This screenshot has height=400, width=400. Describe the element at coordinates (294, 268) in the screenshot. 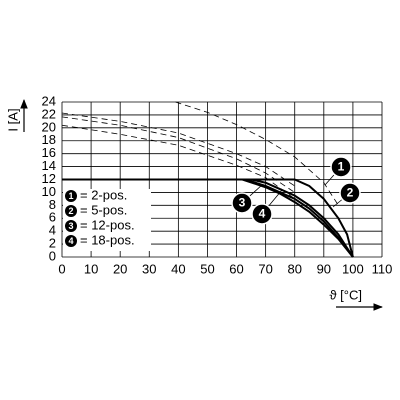

I see `x-tick-label: 80` at that location.